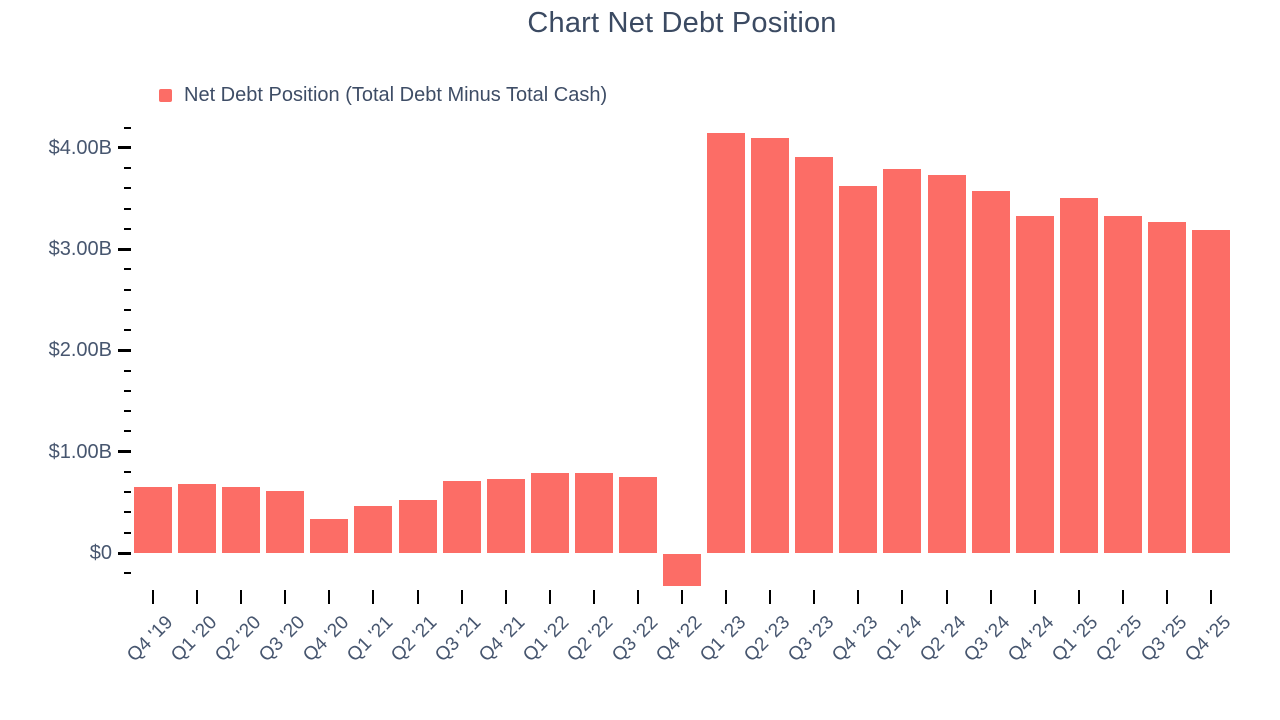 The image size is (1280, 720). What do you see at coordinates (1075, 639) in the screenshot?
I see `x-axis-label: Q1 '25` at bounding box center [1075, 639].